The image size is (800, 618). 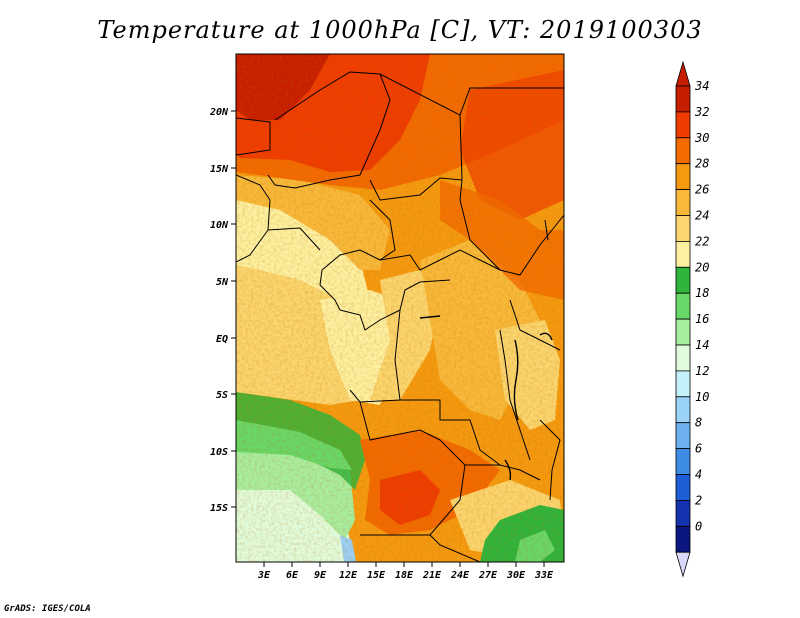 What do you see at coordinates (683, 73) in the screenshot?
I see `colorbar-overflow-high` at bounding box center [683, 73].